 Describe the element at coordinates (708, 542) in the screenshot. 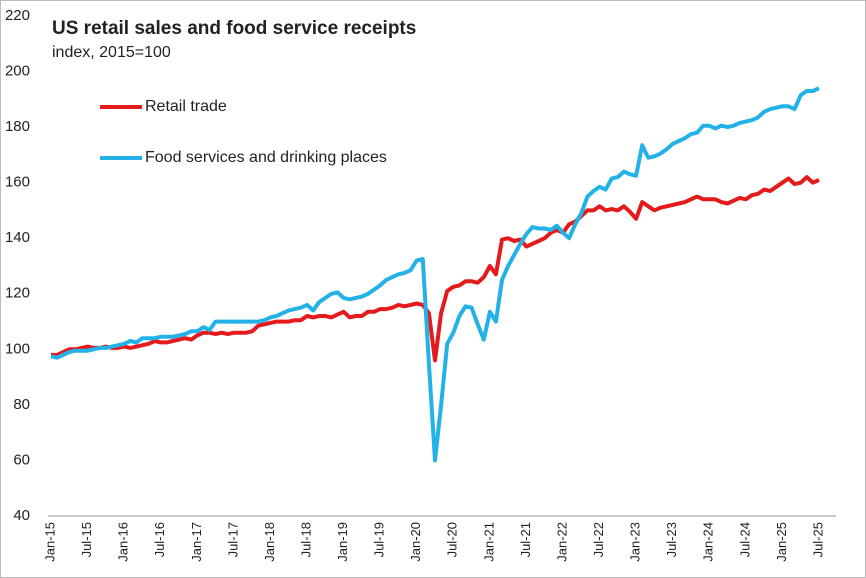

I see `x-tick-label: Jan-24` at that location.